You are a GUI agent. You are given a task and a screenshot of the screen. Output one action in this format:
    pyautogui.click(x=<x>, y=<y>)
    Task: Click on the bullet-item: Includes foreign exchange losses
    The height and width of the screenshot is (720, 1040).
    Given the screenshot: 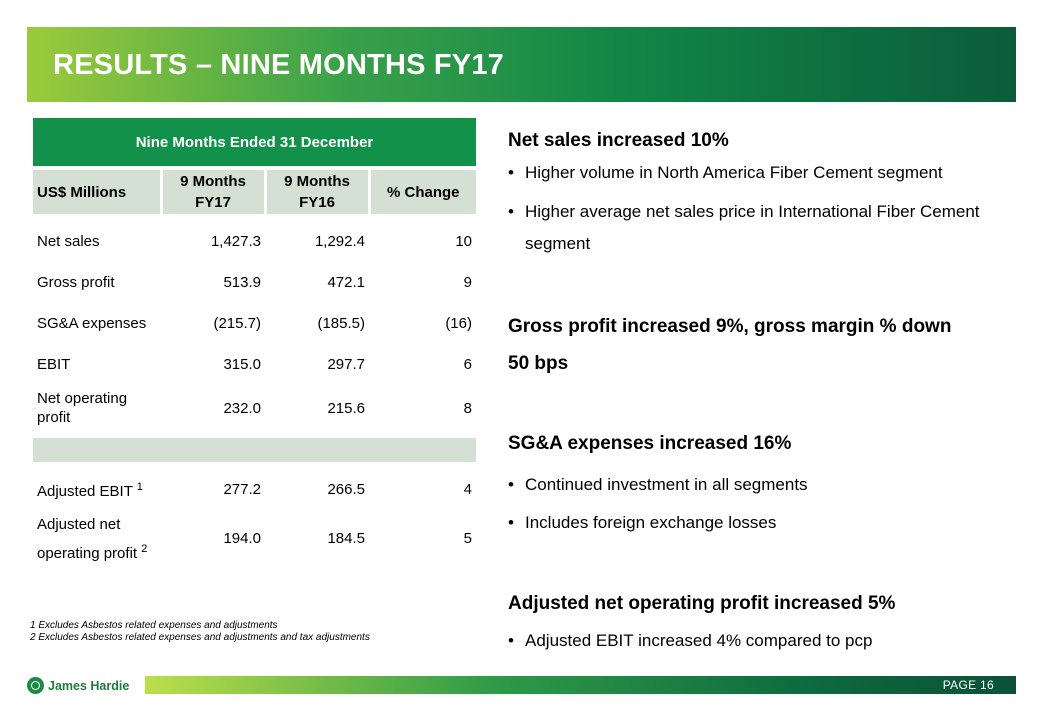 What is the action you would take?
    pyautogui.click(x=753, y=523)
    